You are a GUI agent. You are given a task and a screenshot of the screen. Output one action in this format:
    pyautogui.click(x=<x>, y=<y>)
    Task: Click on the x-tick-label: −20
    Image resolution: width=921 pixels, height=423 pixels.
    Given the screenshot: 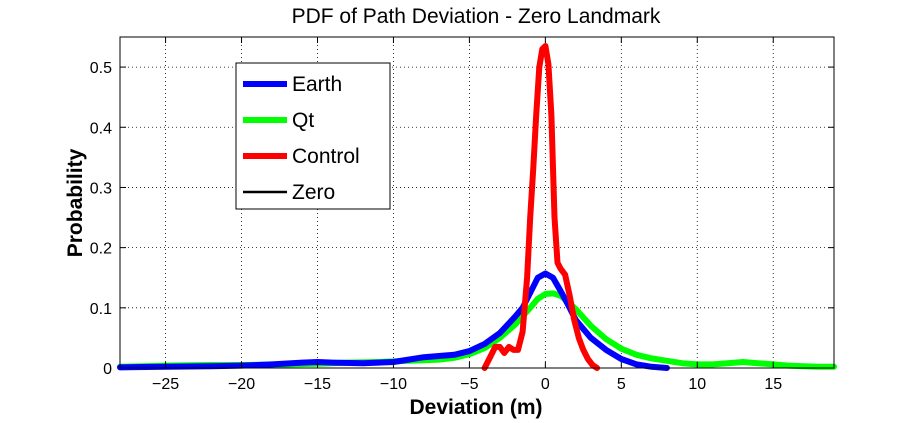 What is the action you would take?
    pyautogui.click(x=241, y=384)
    